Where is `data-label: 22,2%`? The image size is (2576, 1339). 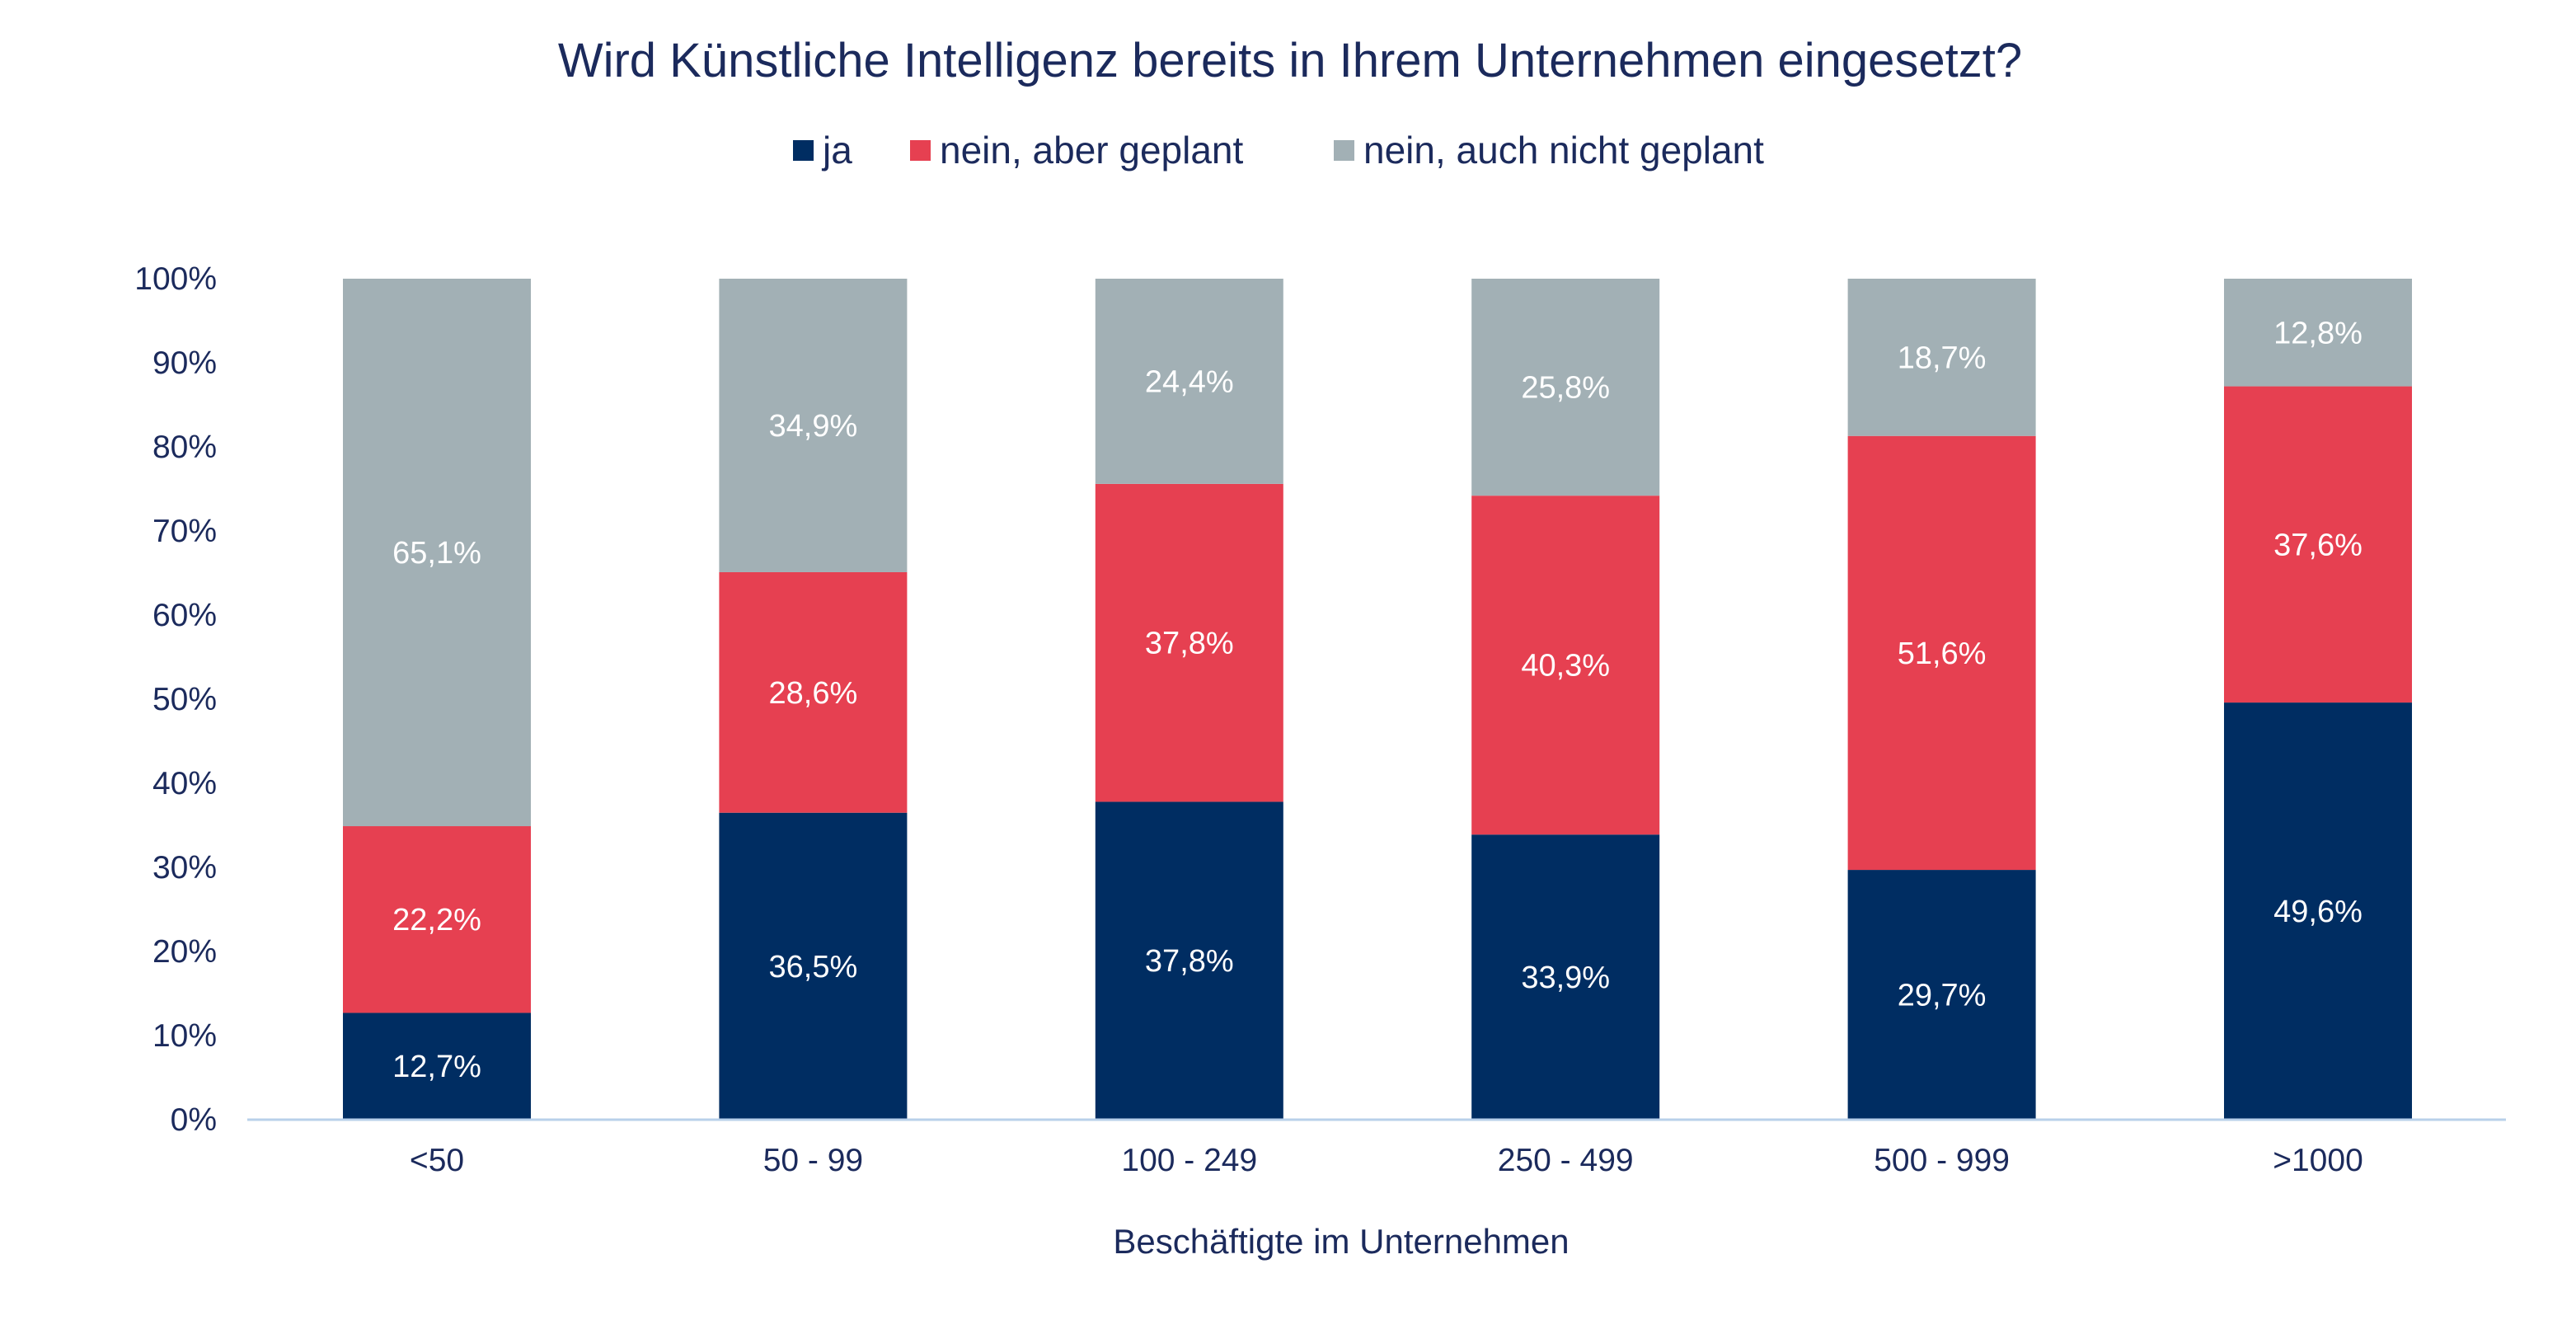 data-label: 22,2% is located at coordinates (436, 920).